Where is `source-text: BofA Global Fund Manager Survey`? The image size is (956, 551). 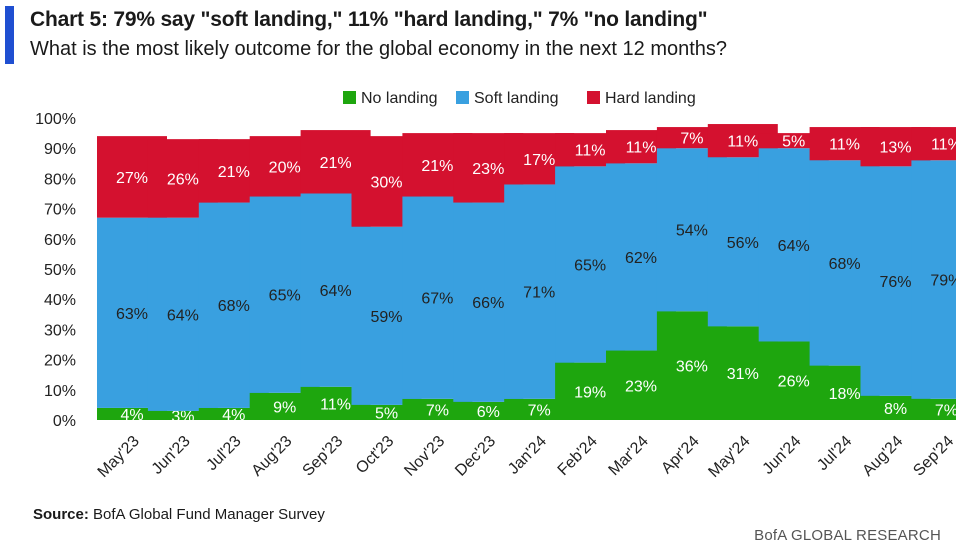 source-text: BofA Global Fund Manager Survey is located at coordinates (209, 514).